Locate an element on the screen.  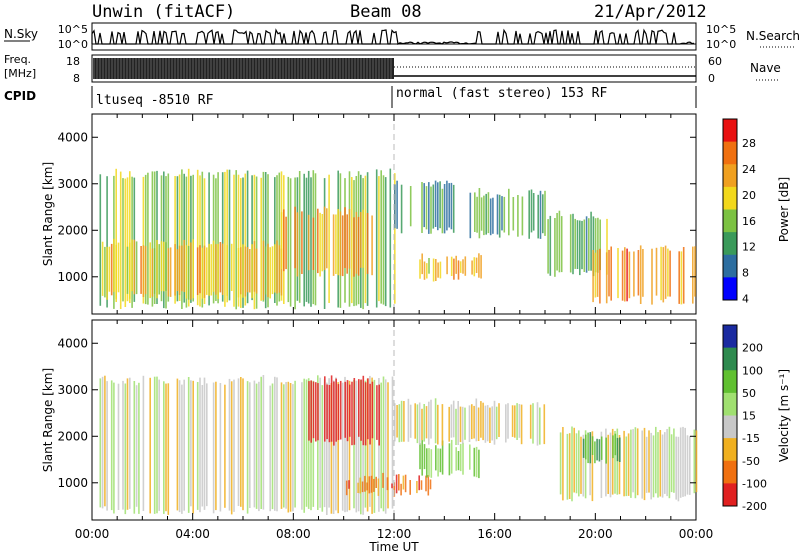
y-axis-label: Slant Range [km] is located at coordinates (48, 420).